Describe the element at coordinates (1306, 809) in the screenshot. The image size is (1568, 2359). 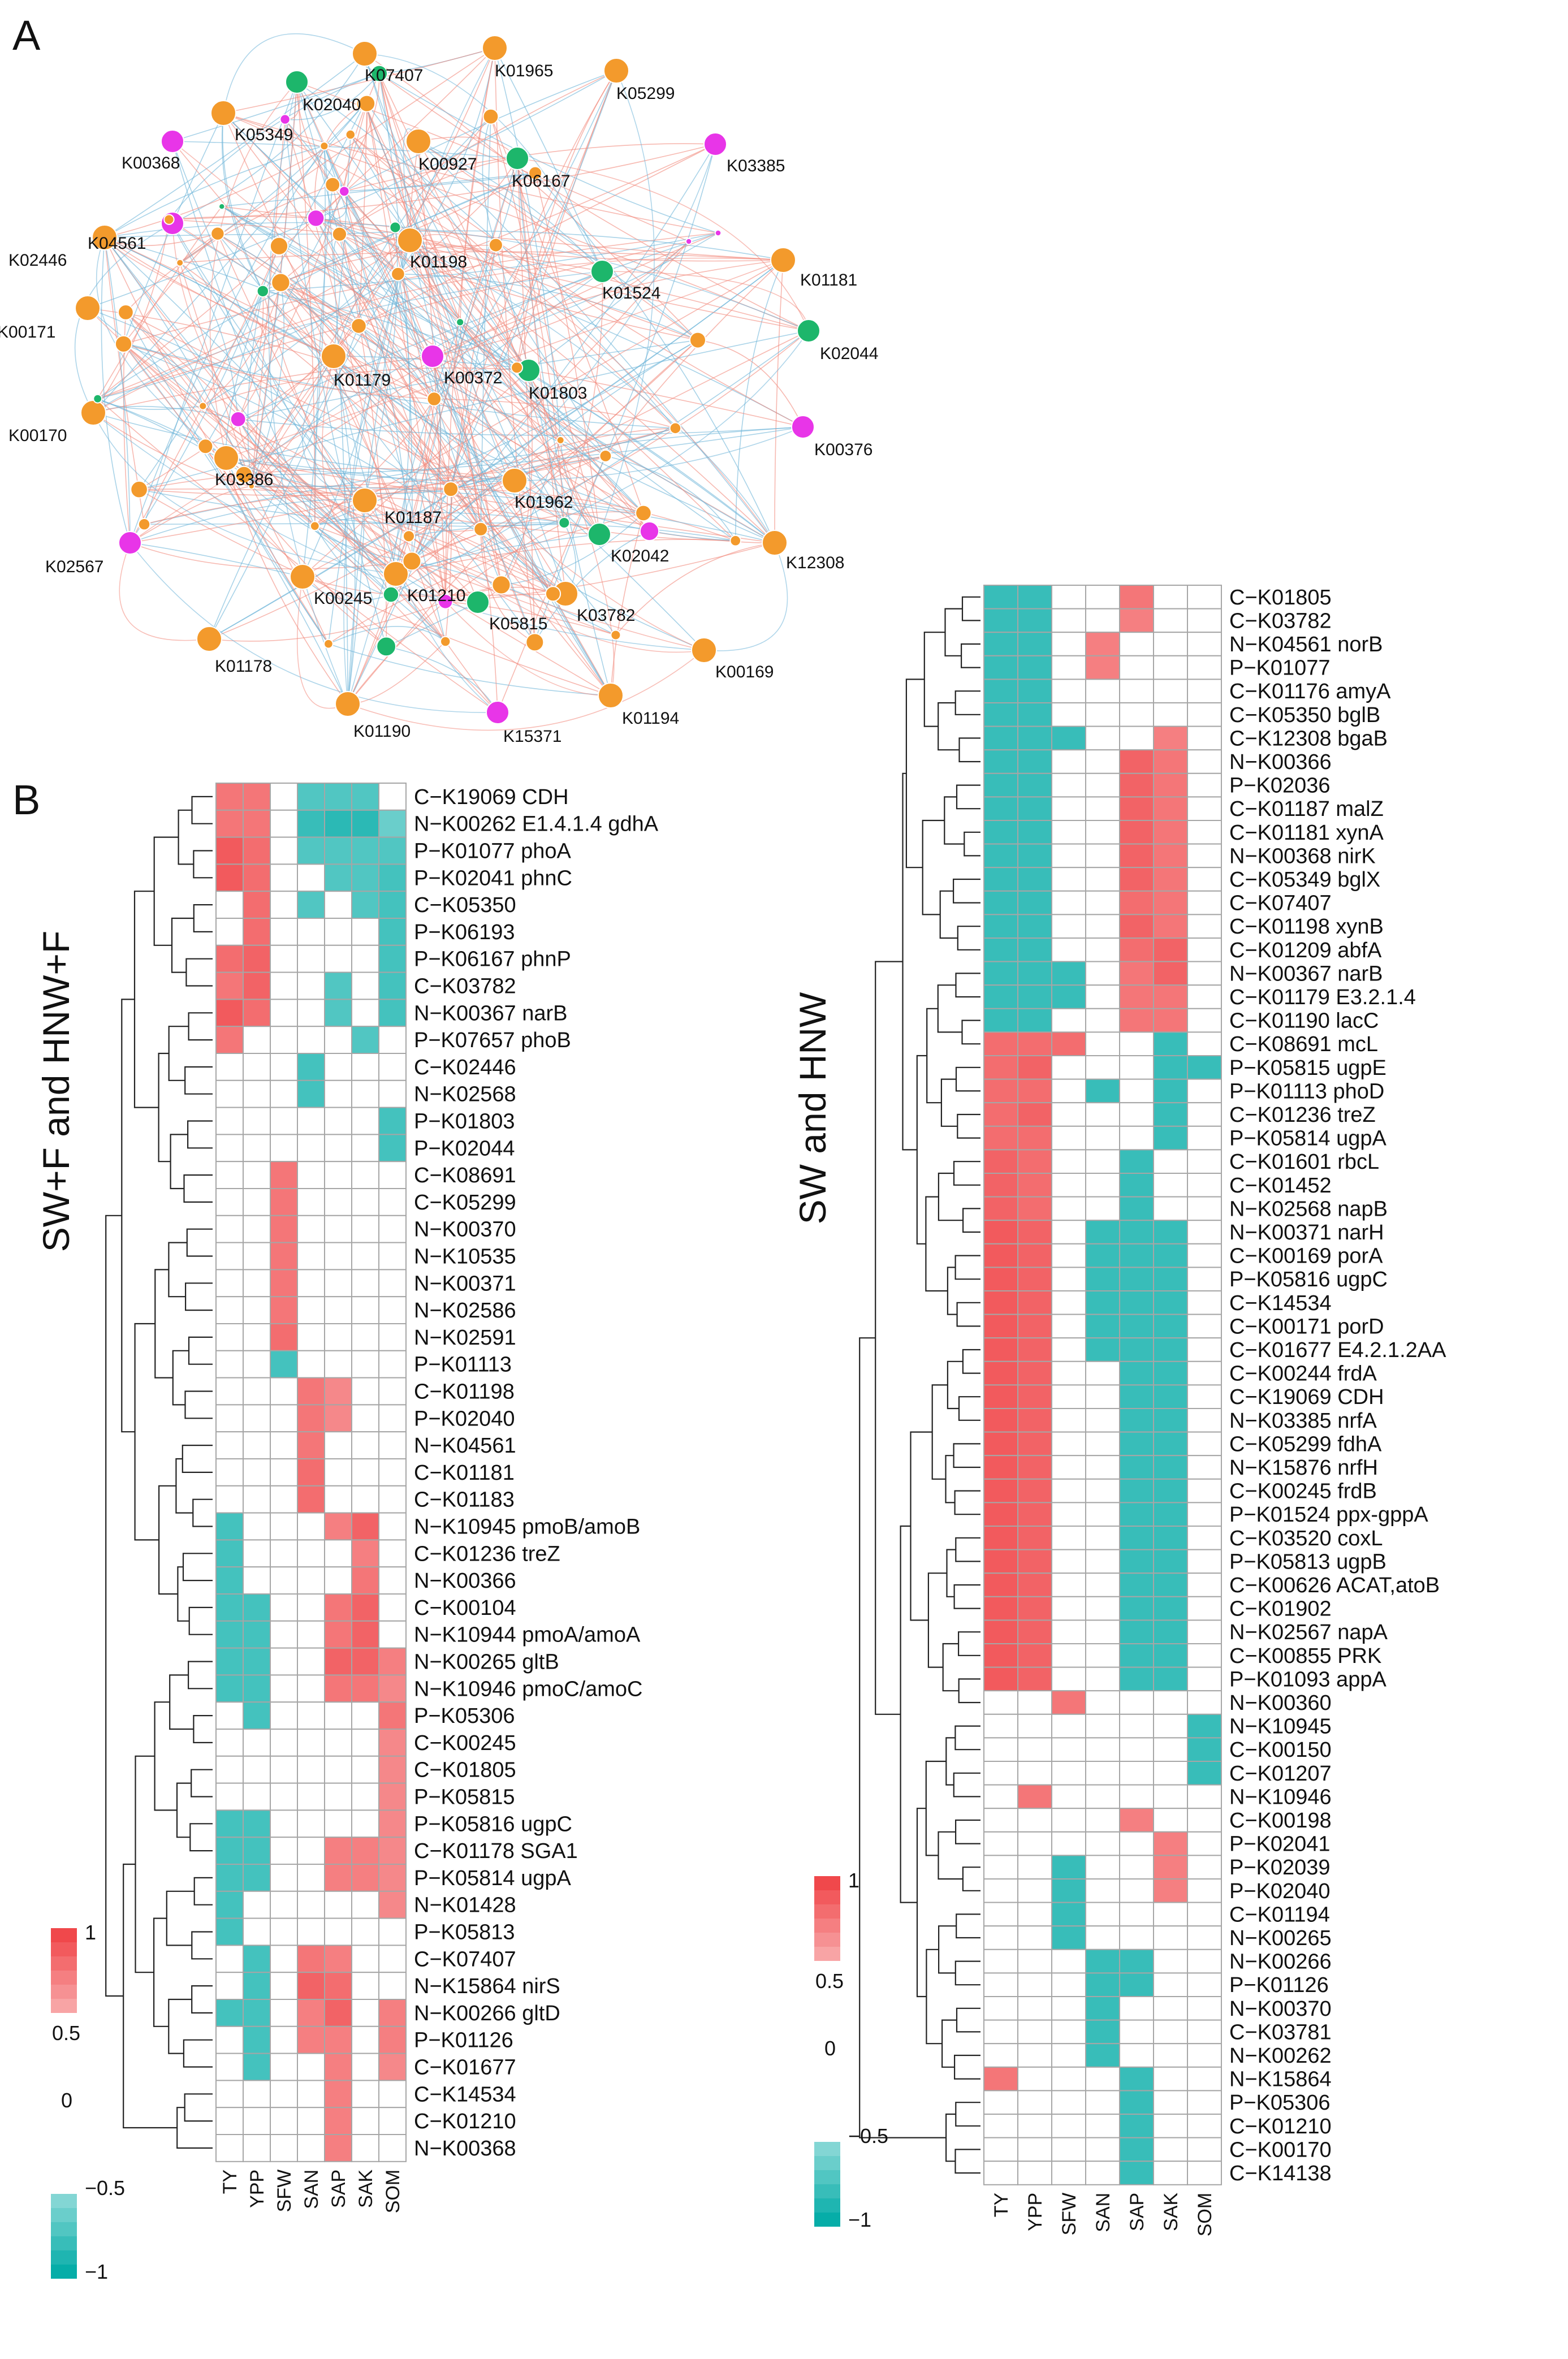
I see `heatmap-row-label: C−K01187 malZ` at that location.